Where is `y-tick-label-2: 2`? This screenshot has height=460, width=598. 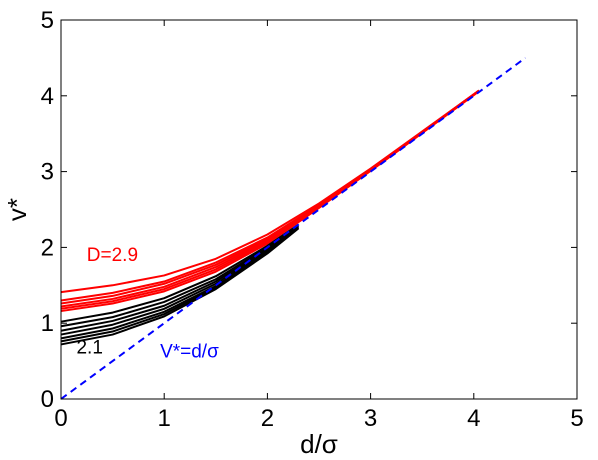 y-tick-label-2: 2 is located at coordinates (47, 247).